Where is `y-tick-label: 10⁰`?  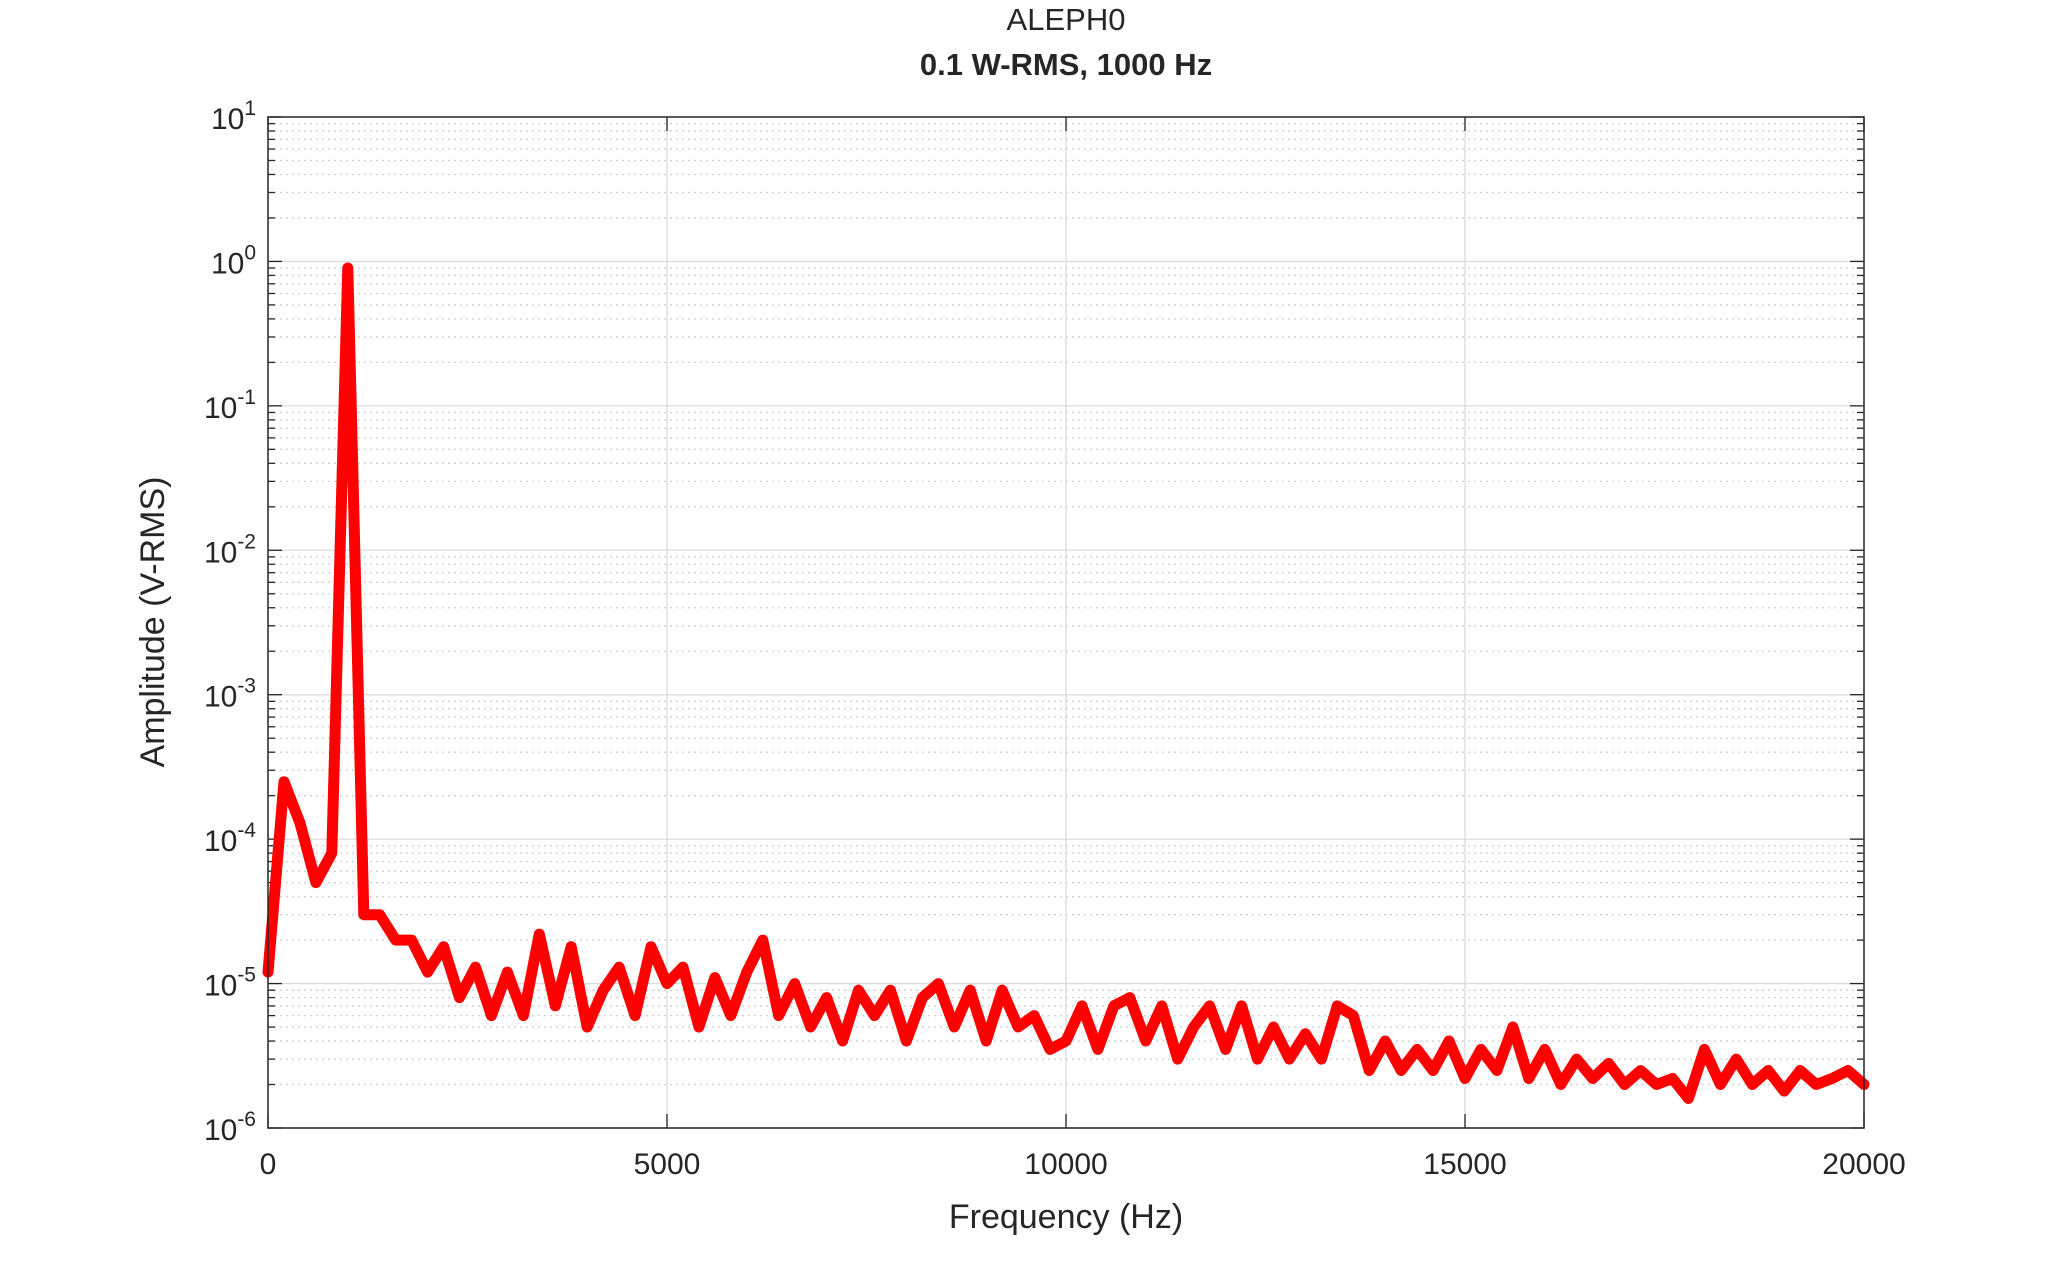
y-tick-label: 10⁰ is located at coordinates (233, 260).